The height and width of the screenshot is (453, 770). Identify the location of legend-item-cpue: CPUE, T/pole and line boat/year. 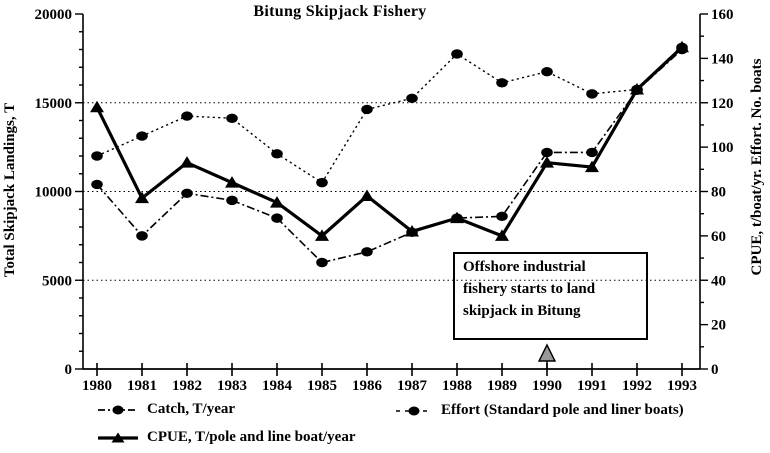
(227, 437).